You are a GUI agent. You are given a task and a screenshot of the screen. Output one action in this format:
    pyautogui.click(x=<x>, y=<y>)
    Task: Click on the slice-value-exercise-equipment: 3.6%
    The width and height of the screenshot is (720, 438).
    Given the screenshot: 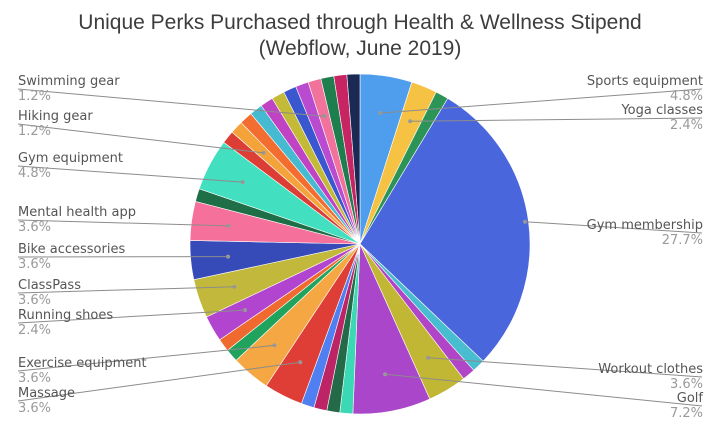 What is the action you would take?
    pyautogui.click(x=34, y=378)
    